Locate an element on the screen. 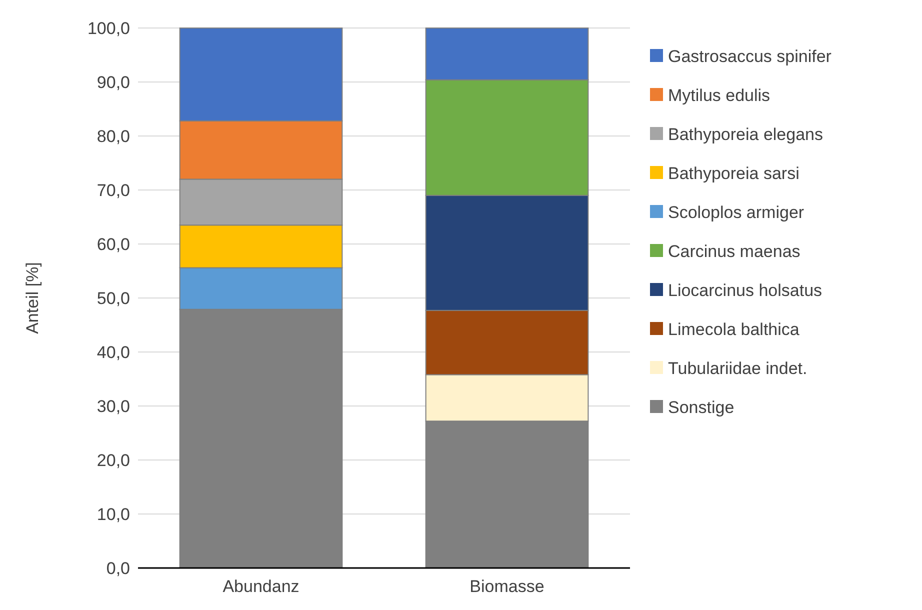 The image size is (922, 610). y-tick-label: 20,0 is located at coordinates (113, 460).